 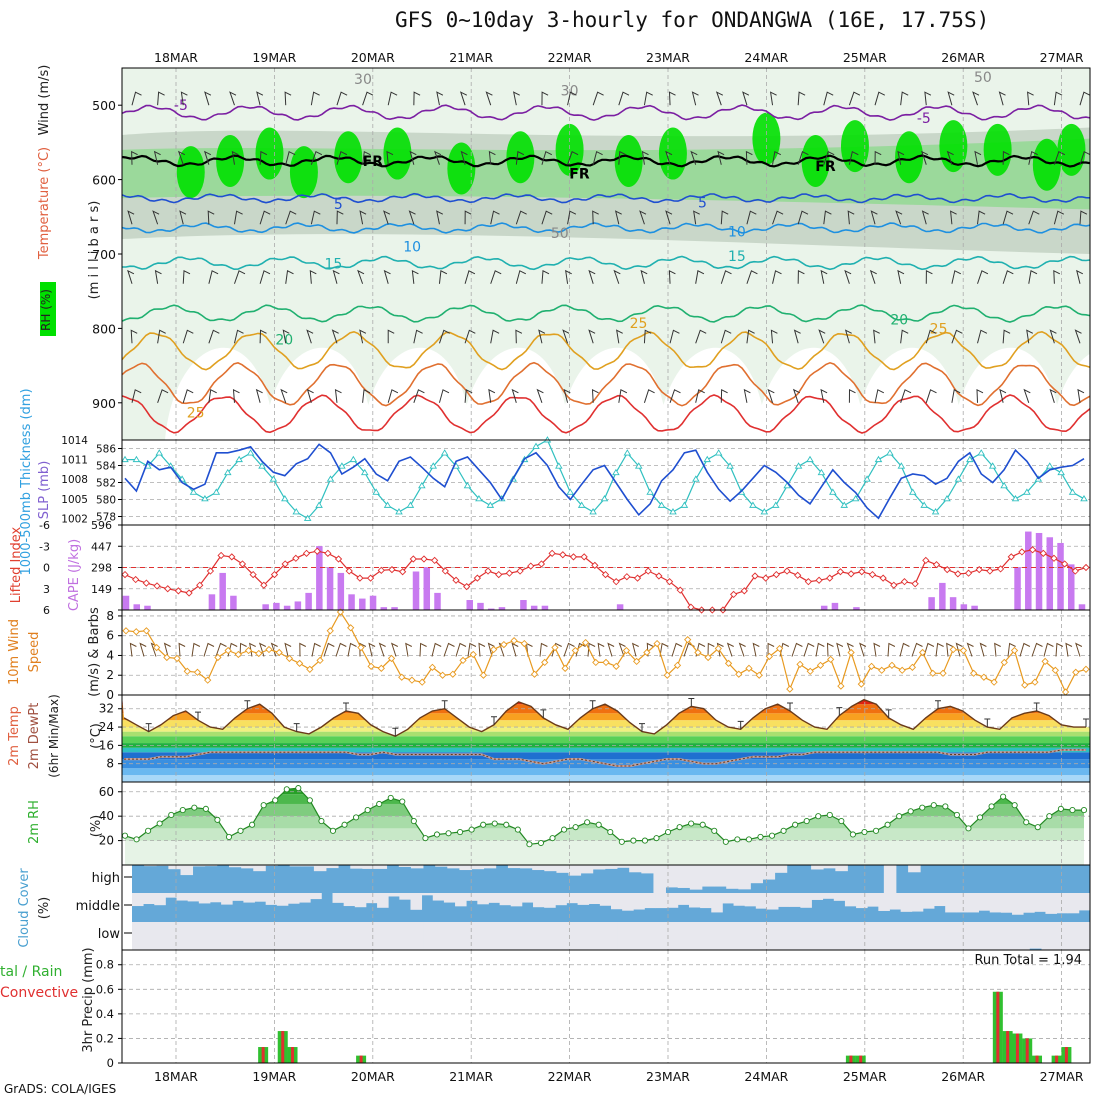 What do you see at coordinates (220, 393) in the screenshot?
I see `dry-region` at bounding box center [220, 393].